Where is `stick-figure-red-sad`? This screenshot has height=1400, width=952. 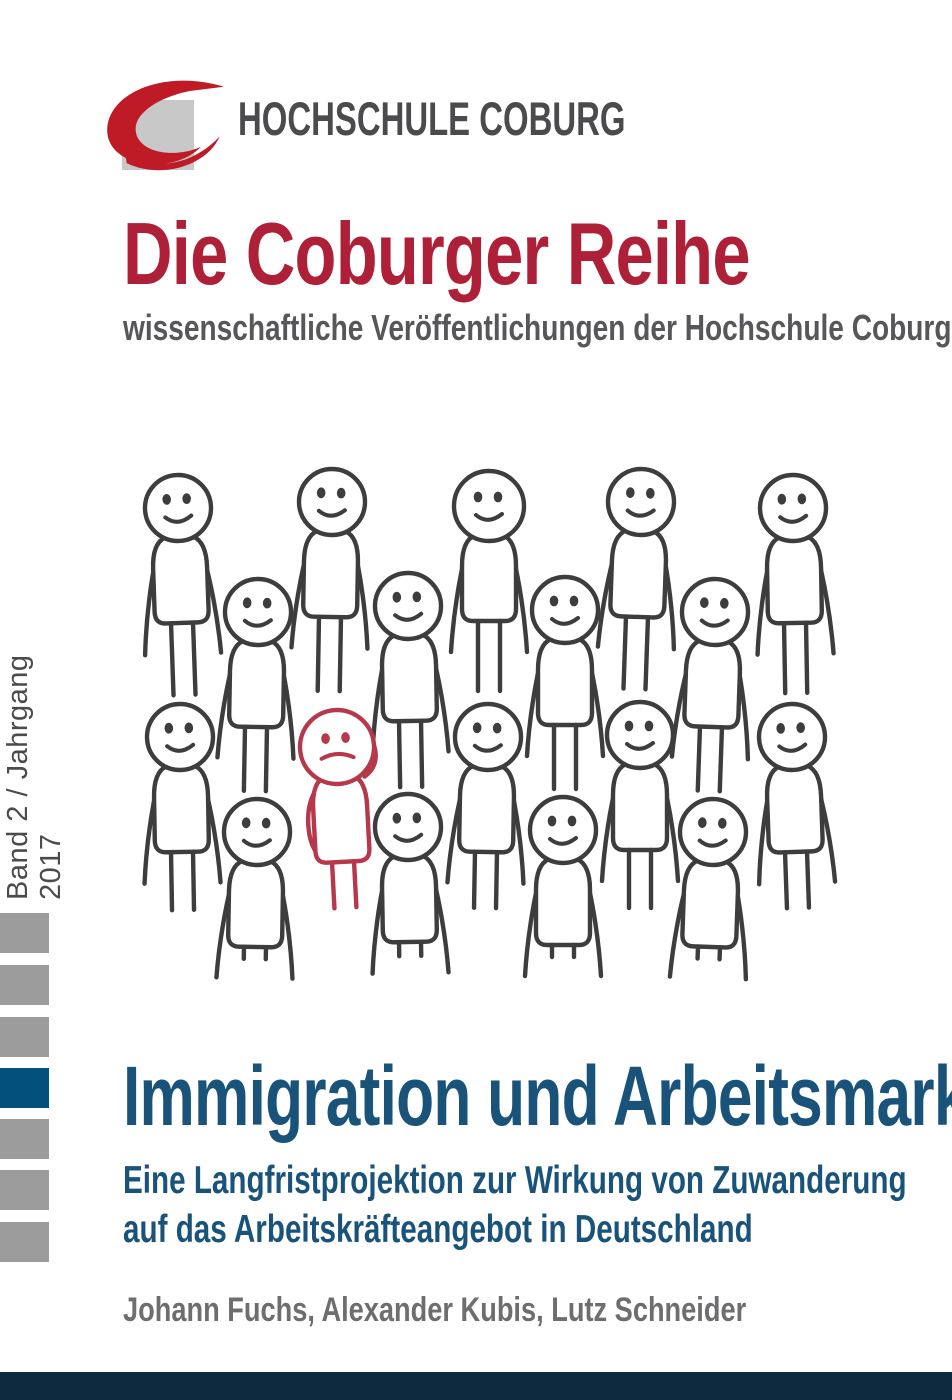
stick-figure-red-sad is located at coordinates (337, 809).